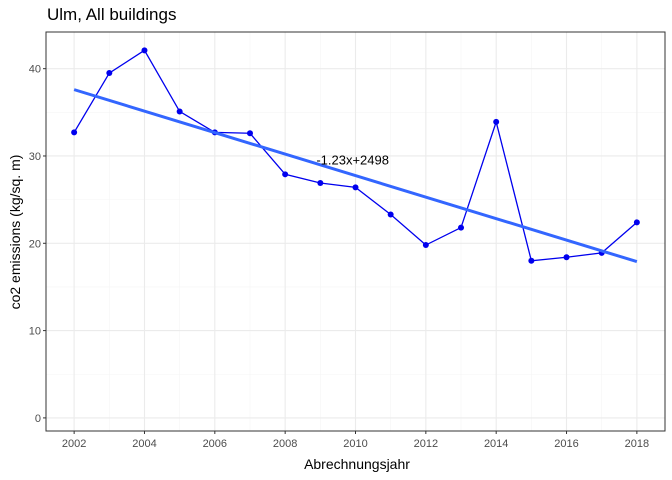 This screenshot has width=672, height=480. What do you see at coordinates (637, 444) in the screenshot?
I see `x-tick-label: 2018` at bounding box center [637, 444].